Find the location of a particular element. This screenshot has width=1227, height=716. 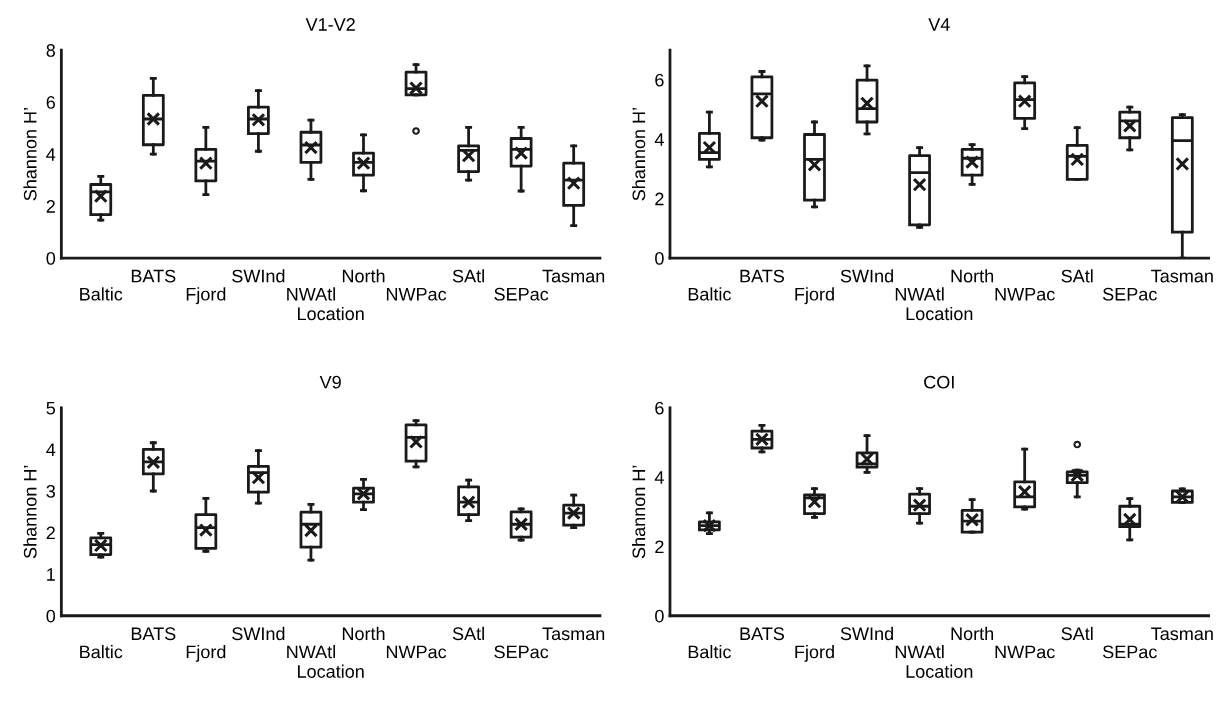

y-tick-label: 3 is located at coordinates (50, 491).